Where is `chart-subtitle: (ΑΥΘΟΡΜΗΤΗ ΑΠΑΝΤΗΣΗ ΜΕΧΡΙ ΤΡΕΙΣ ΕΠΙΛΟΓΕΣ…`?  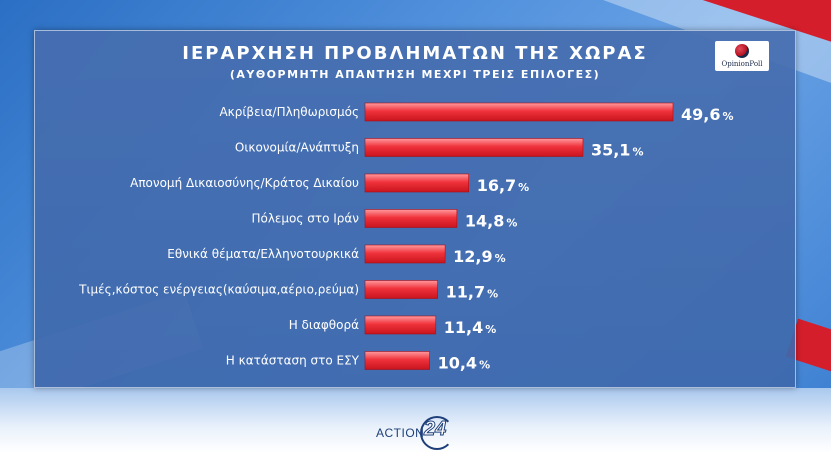
chart-subtitle: (ΑΥΘΟΡΜΗΤΗ ΑΠΑΝΤΗΣΗ ΜΕΧΡΙ ΤΡΕΙΣ ΕΠΙΛΟΓΕΣ… is located at coordinates (415, 74).